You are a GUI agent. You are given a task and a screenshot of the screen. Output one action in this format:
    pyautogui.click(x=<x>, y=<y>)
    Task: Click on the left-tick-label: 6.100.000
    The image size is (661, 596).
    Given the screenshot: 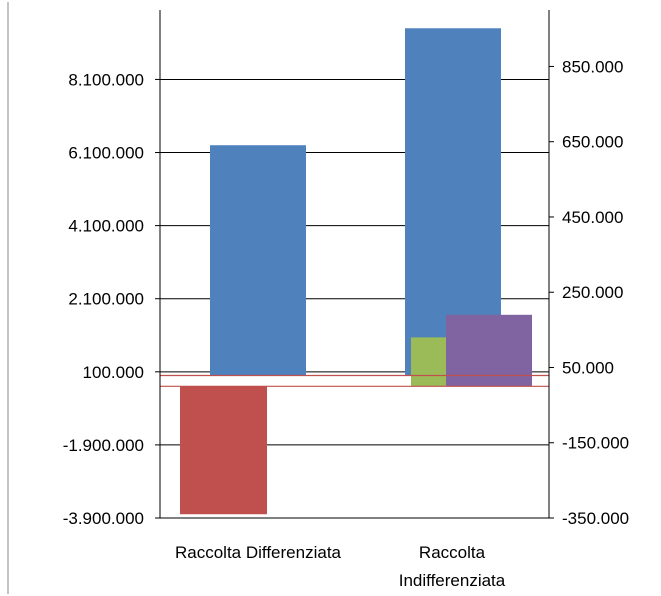 What is the action you would take?
    pyautogui.click(x=106, y=153)
    